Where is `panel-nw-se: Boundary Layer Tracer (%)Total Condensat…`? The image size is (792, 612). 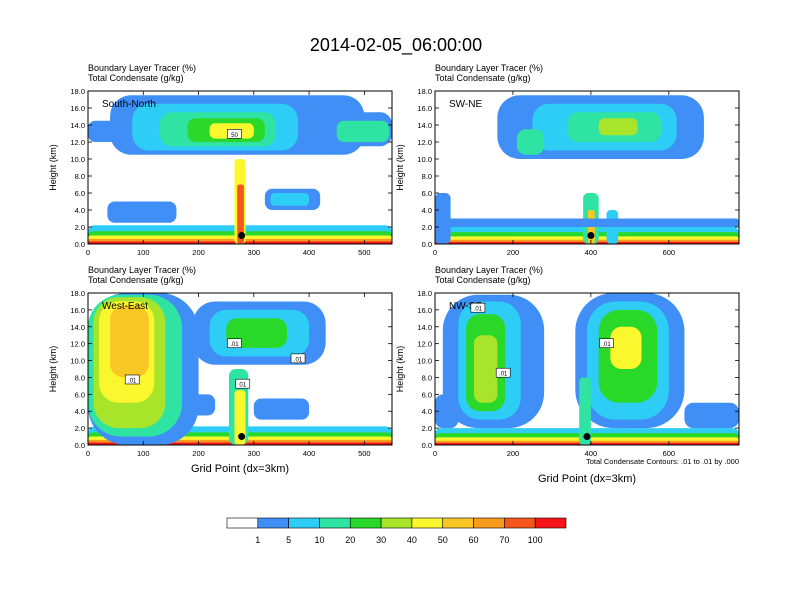
panel-nw-se: Boundary Layer Tracer (%)Total Condensat… is located at coordinates (567, 361).